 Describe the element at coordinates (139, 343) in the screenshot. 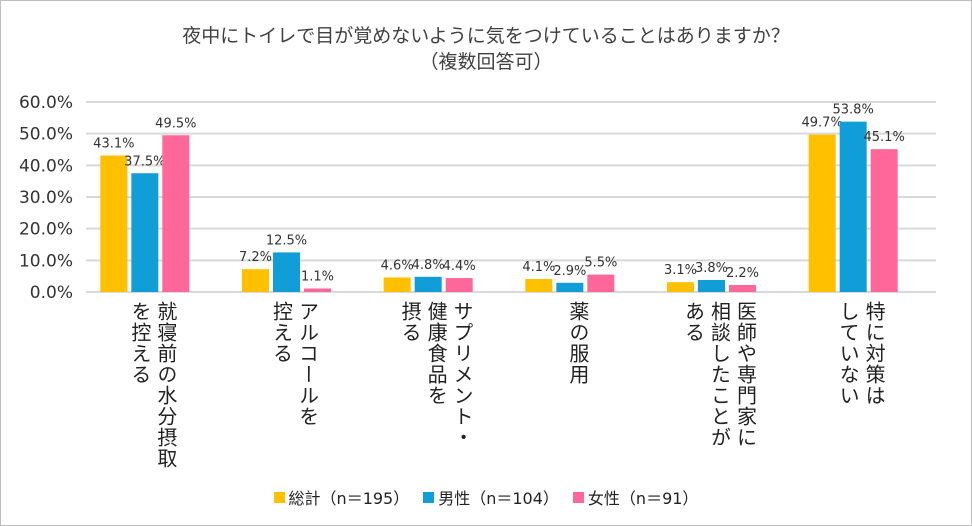

I see `category-label-line: を控える` at that location.